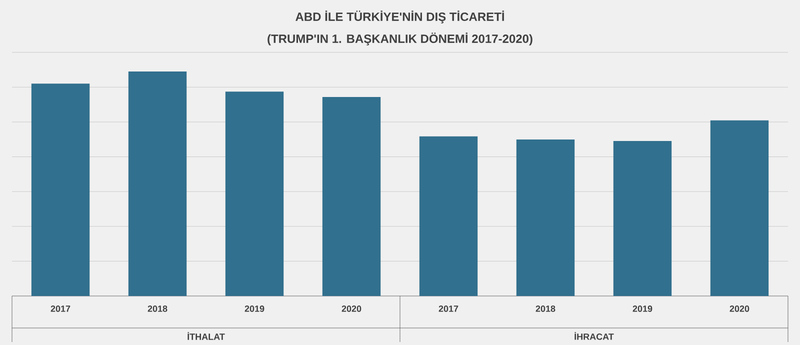 The image size is (800, 345). Describe the element at coordinates (400, 17) in the screenshot. I see `chart-title: ABD İLE TÜRKİYE'NİN DIŞ TİCARETİ` at that location.